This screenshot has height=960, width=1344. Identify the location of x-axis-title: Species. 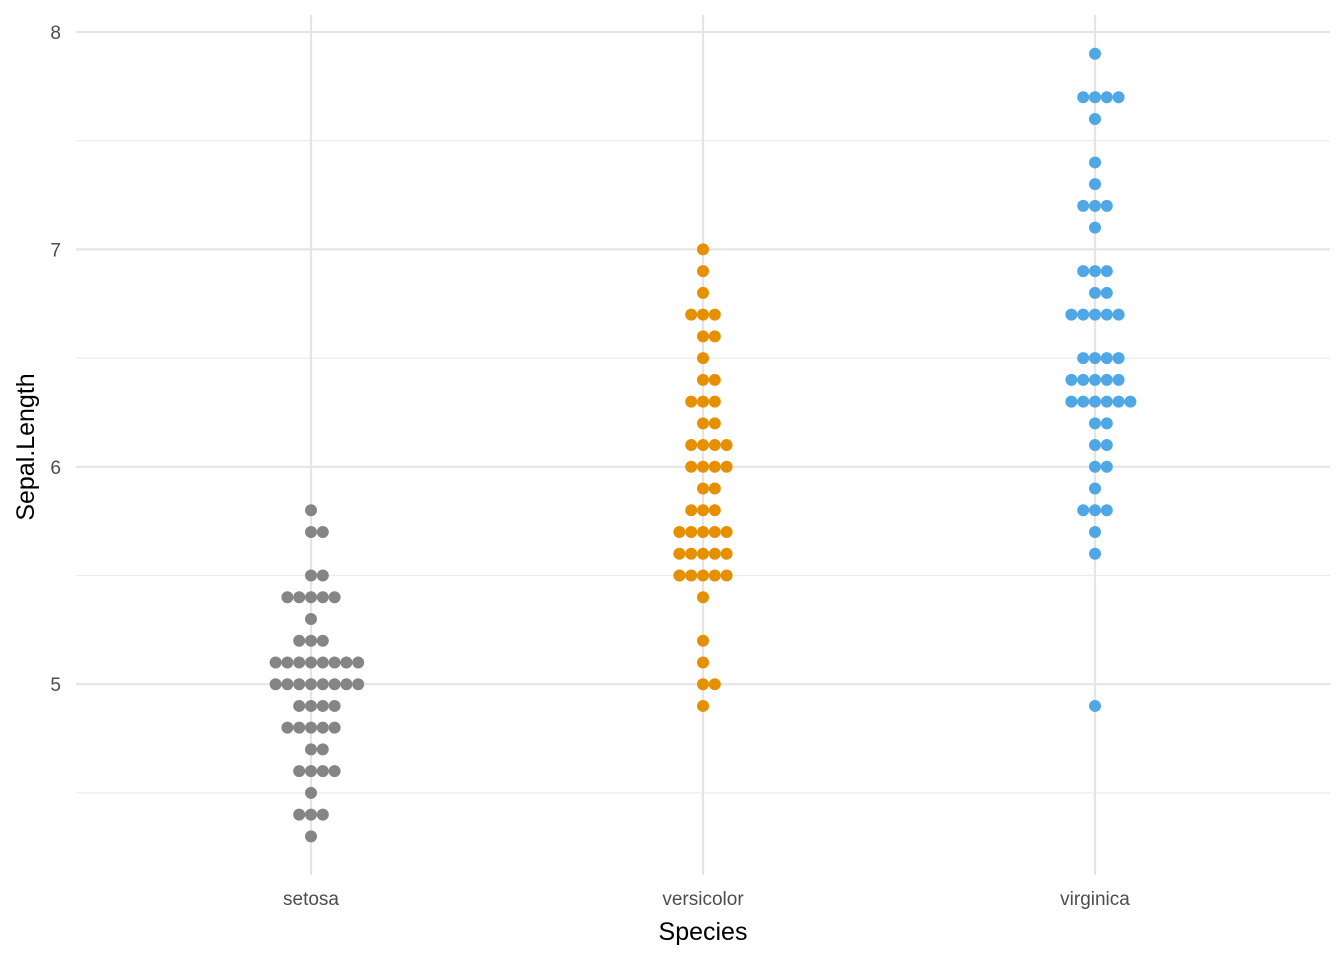
(703, 932).